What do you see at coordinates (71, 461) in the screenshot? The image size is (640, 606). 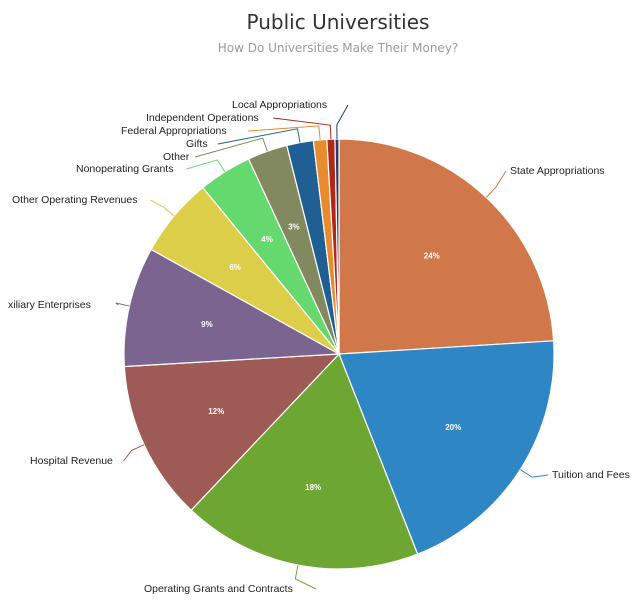 I see `label-hospital-revenue: Hospital Revenue` at bounding box center [71, 461].